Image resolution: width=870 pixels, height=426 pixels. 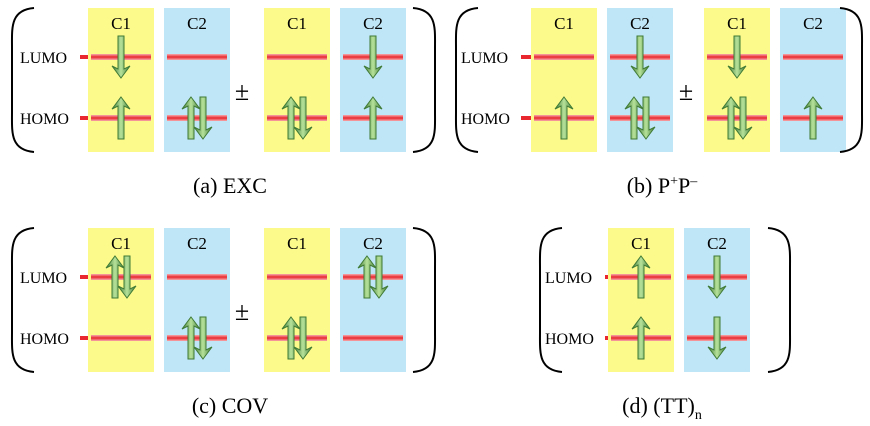 I want to click on panel-caption: (c) COV, so click(x=230, y=405).